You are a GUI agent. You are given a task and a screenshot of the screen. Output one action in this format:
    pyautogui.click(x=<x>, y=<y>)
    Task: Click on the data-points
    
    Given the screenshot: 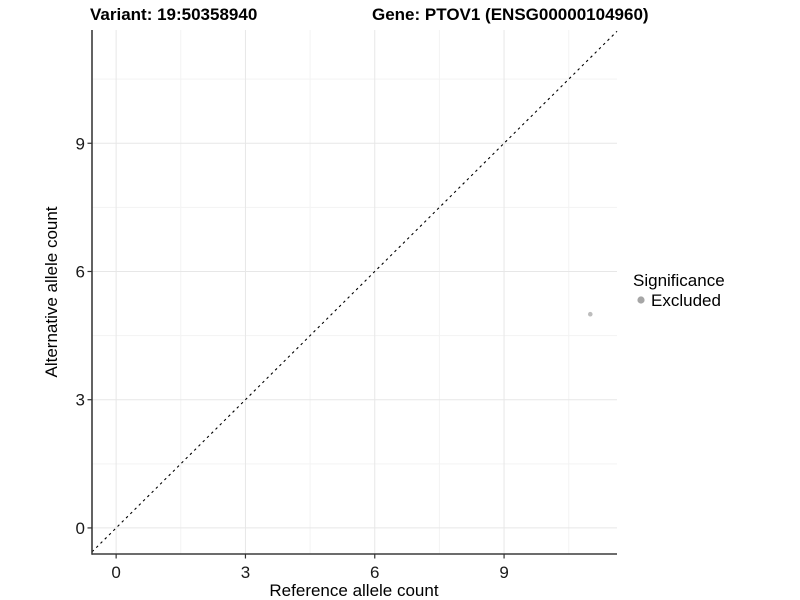 What is the action you would take?
    pyautogui.click(x=590, y=314)
    